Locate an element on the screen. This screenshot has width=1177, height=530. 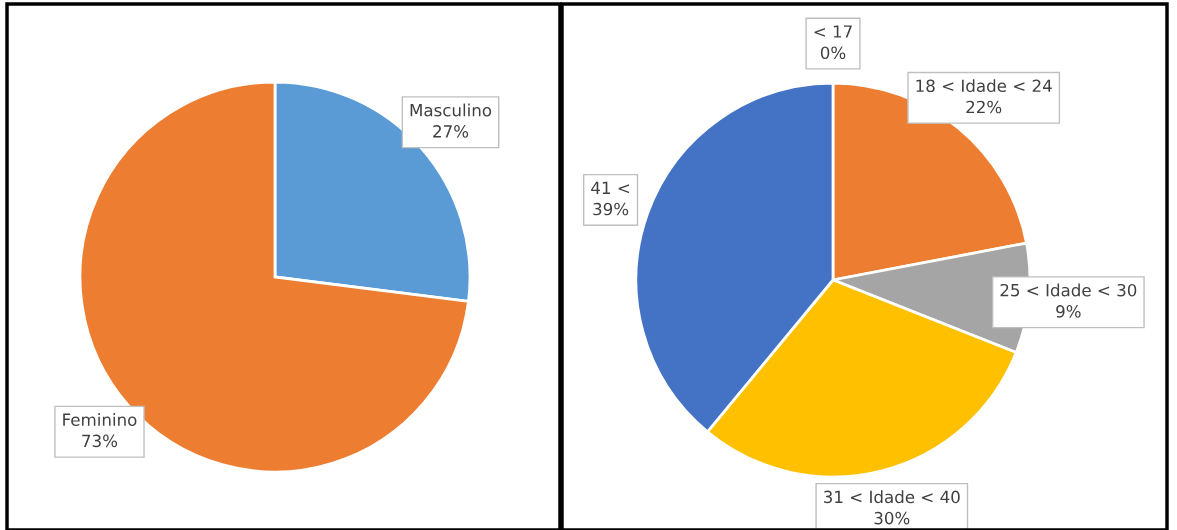
slice-label: 41 < is located at coordinates (610, 187).